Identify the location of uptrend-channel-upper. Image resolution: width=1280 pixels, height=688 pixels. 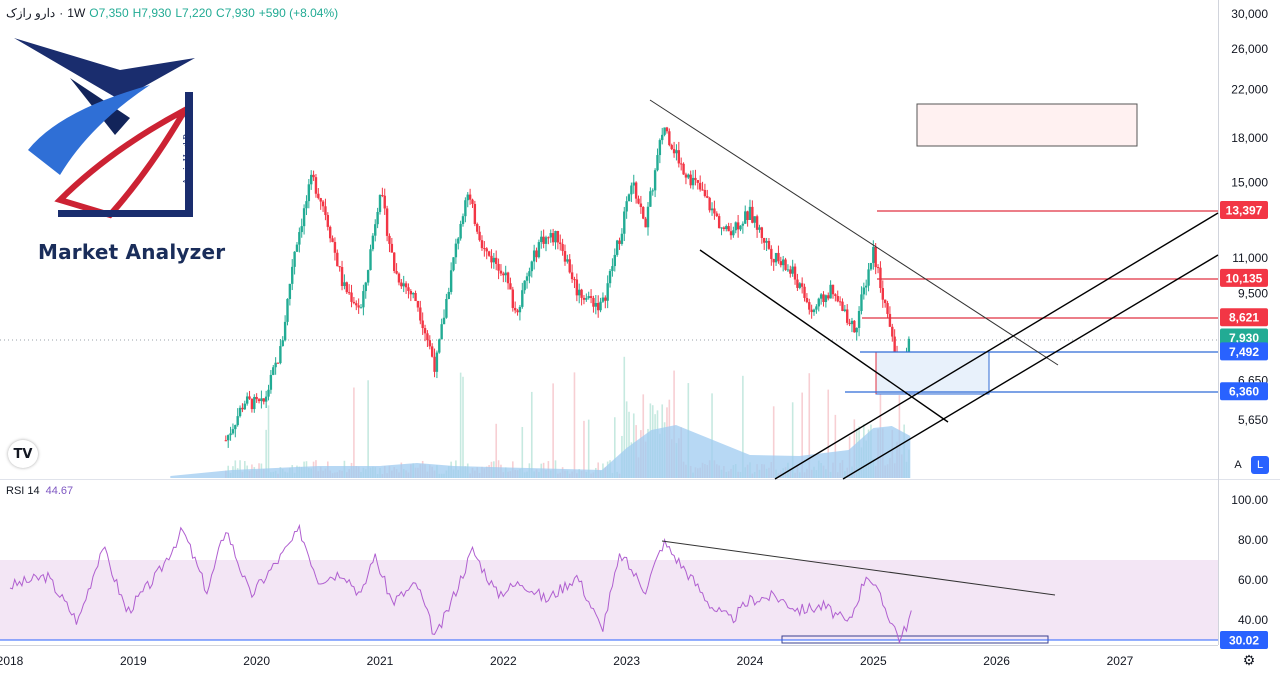
(996, 346).